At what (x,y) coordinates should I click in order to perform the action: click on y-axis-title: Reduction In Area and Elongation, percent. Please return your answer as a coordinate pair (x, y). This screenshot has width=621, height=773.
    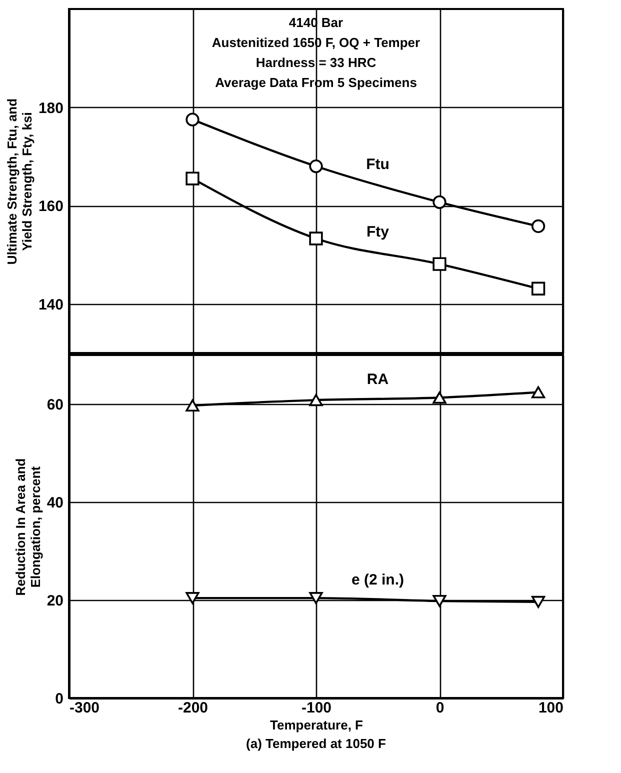
    Looking at the image, I should click on (27, 527).